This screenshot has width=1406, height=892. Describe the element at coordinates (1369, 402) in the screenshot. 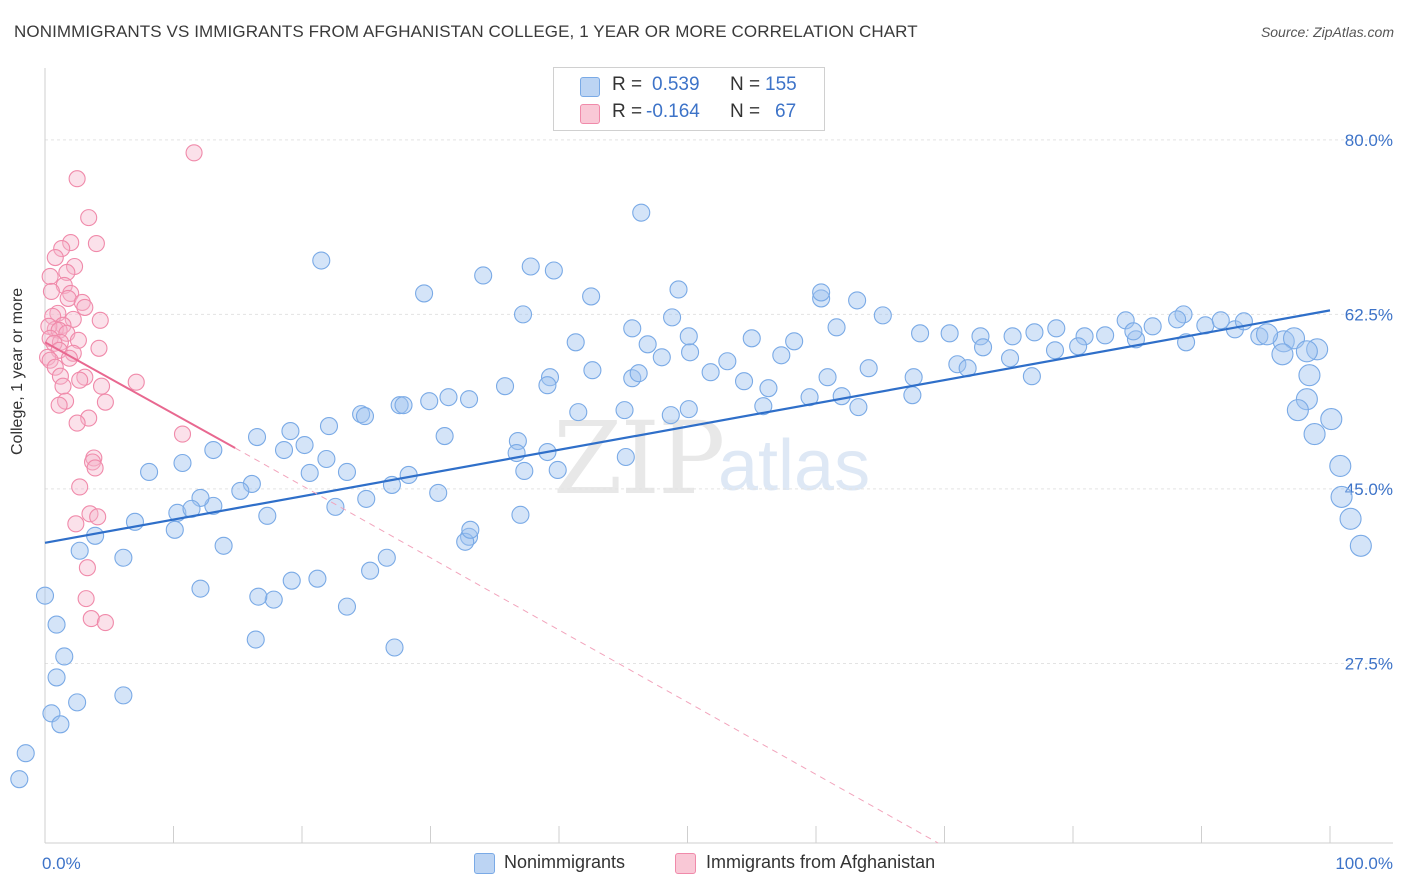

I see `y-tick-labels: 27.5% 45.0% 62.5% 80.0%` at that location.